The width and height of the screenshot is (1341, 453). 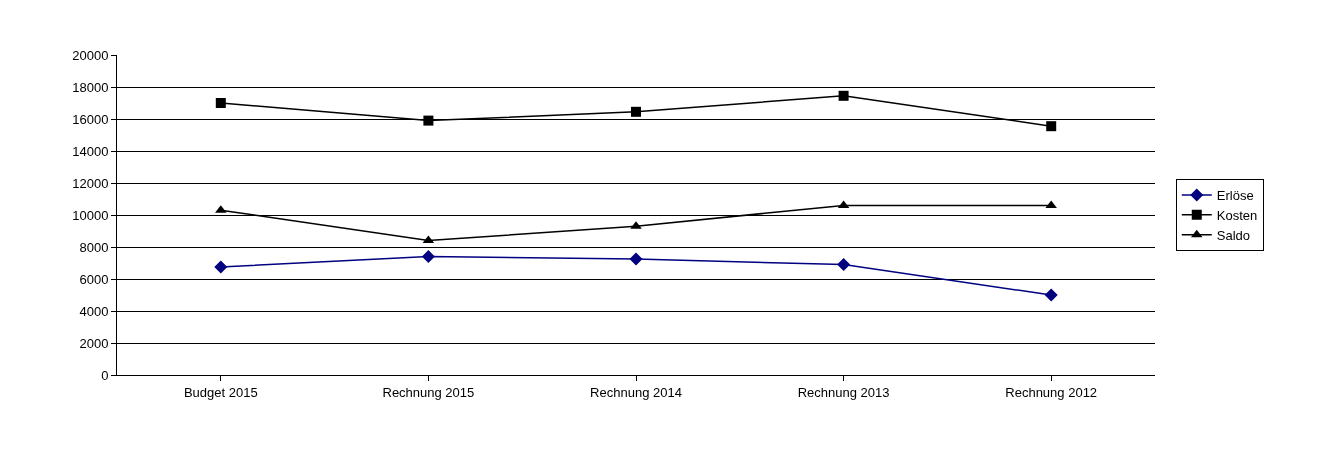 What do you see at coordinates (220, 392) in the screenshot?
I see `x-tick-label: Budget 2015` at bounding box center [220, 392].